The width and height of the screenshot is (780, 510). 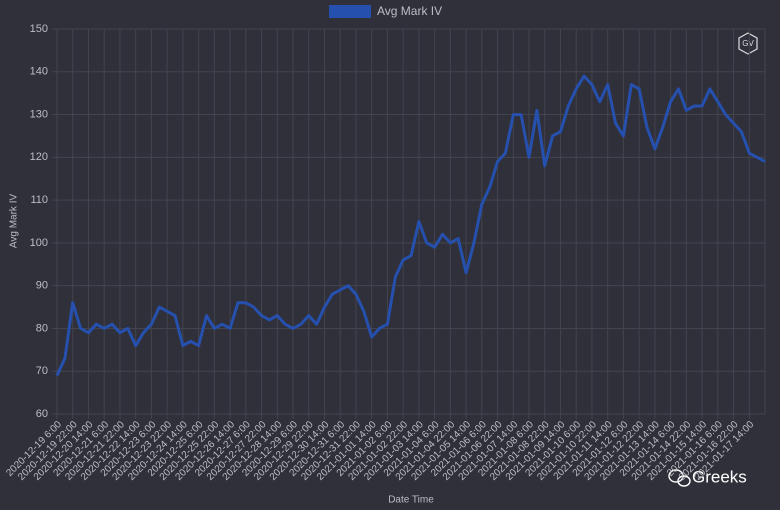 I want to click on legend-label: Avg Mark IV, so click(x=409, y=11).